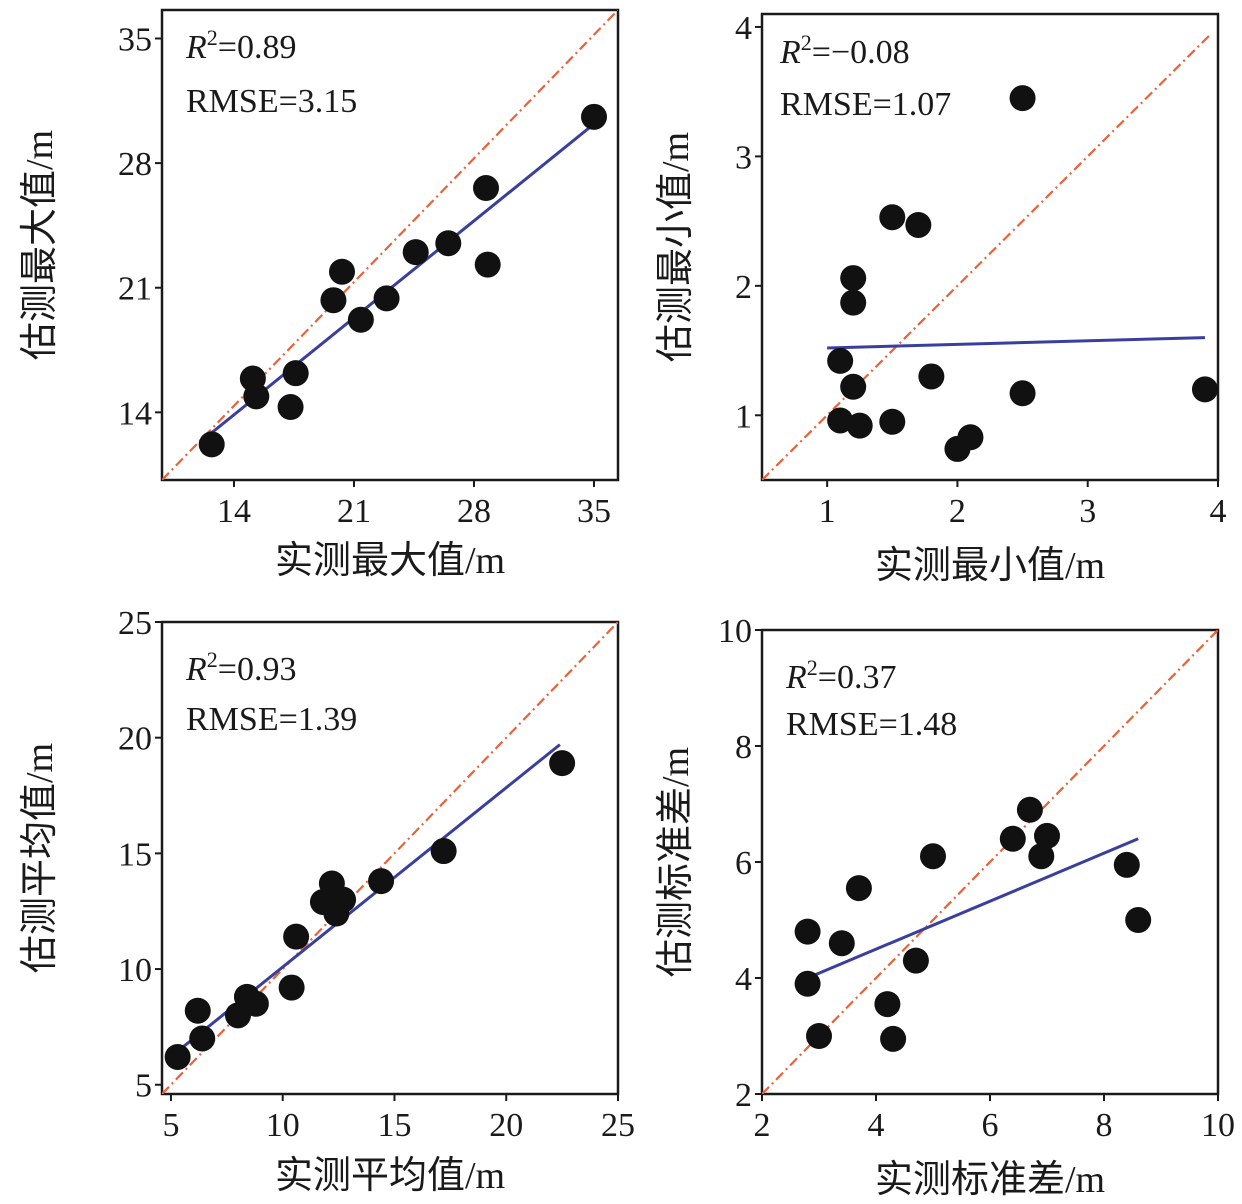  Describe the element at coordinates (676, 862) in the screenshot. I see `y-axis-title: 估测标准差/m` at that location.